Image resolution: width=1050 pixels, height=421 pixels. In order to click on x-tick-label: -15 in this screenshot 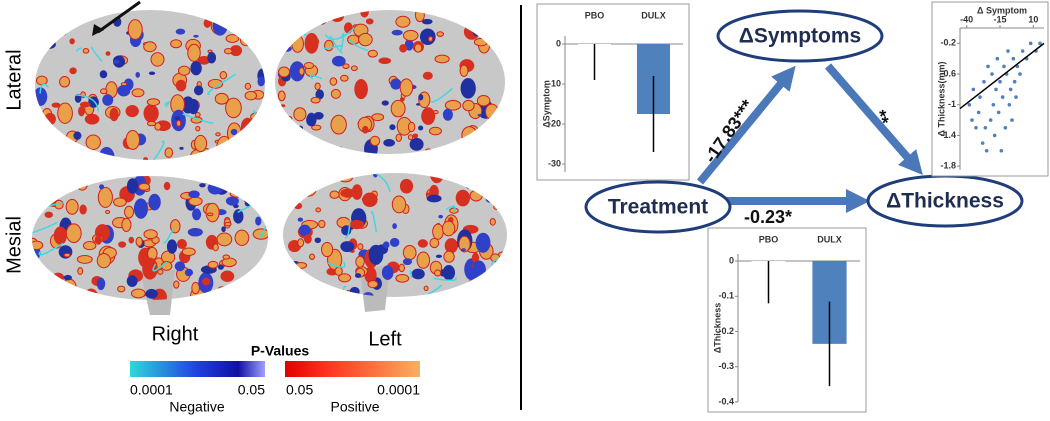, I will do `click(999, 19)`.